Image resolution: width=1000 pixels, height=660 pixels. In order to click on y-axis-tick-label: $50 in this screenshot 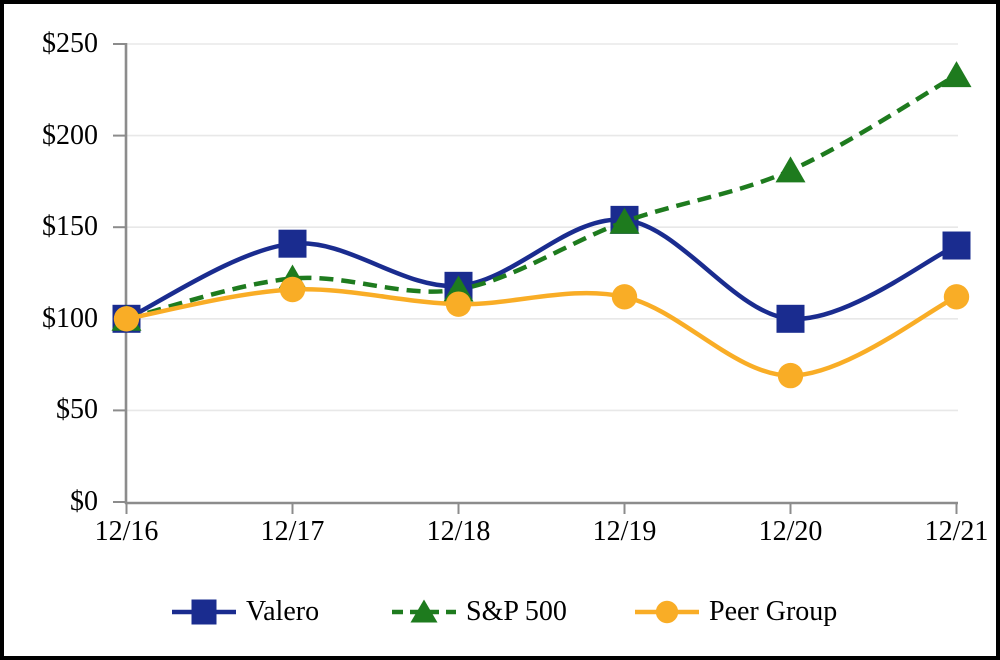, I will do `click(77, 410)`.